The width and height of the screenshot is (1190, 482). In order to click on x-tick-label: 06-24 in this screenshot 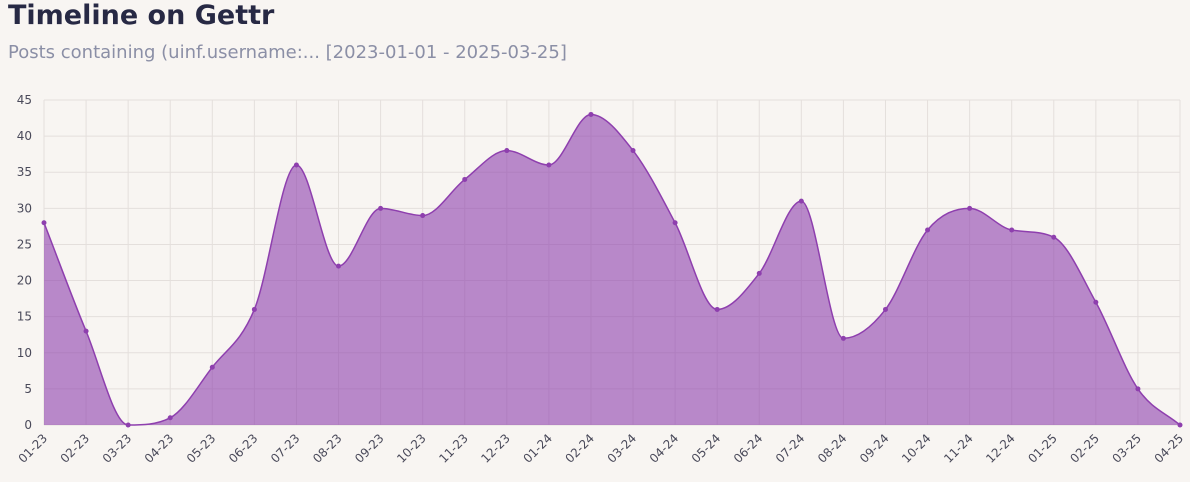, I will do `click(748, 448)`.